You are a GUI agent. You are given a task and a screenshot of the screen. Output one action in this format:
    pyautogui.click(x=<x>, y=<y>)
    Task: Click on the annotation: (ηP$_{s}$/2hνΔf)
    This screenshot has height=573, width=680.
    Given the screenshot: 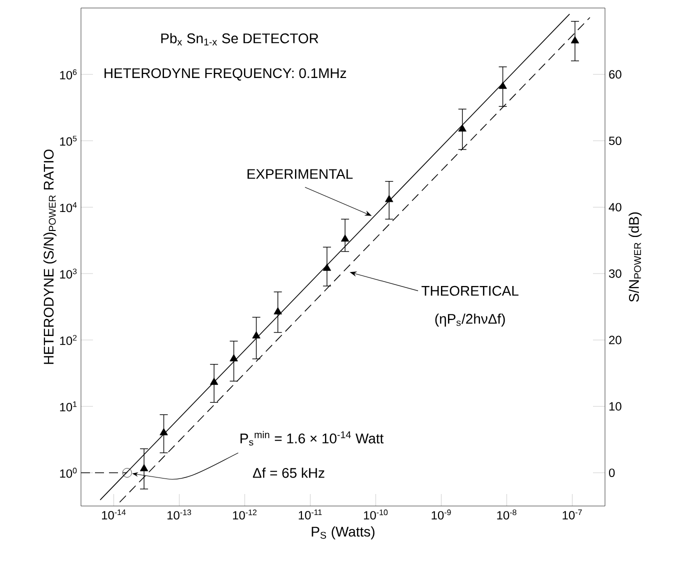 What is the action you would take?
    pyautogui.click(x=470, y=320)
    